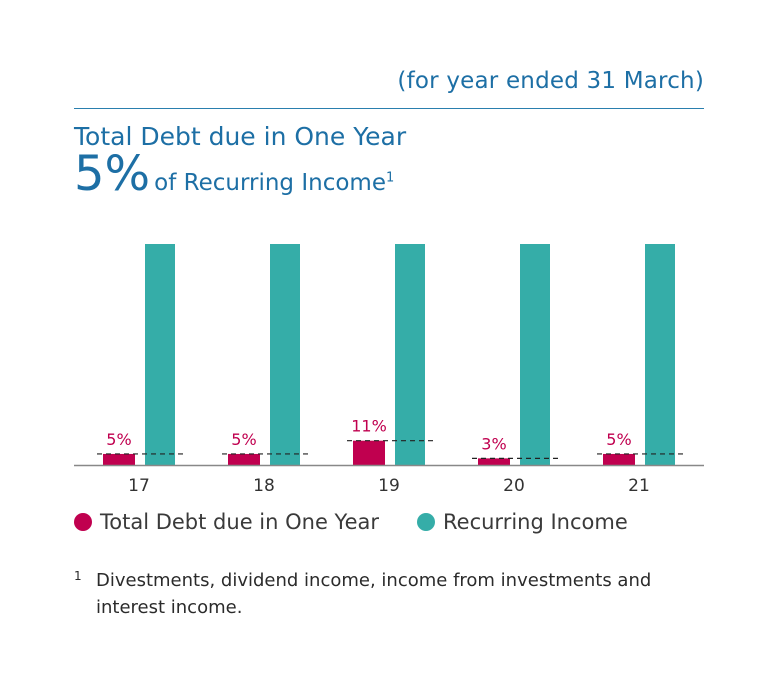 The image size is (778, 681). Describe the element at coordinates (239, 522) in the screenshot. I see `legend-label-debt: Total Debt due in One Year` at that location.